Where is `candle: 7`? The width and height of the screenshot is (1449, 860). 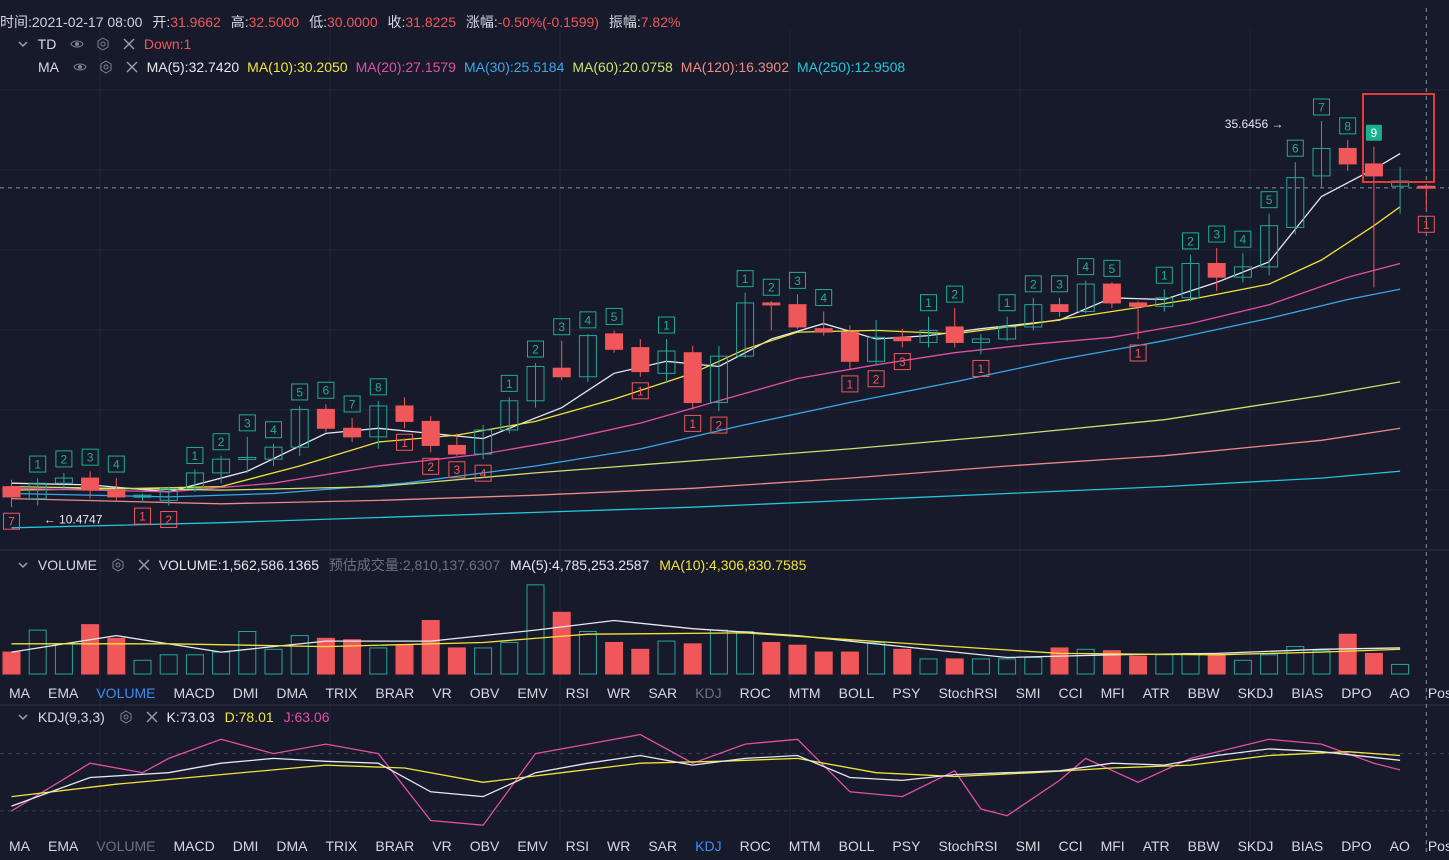
candle: 7 is located at coordinates (11, 504).